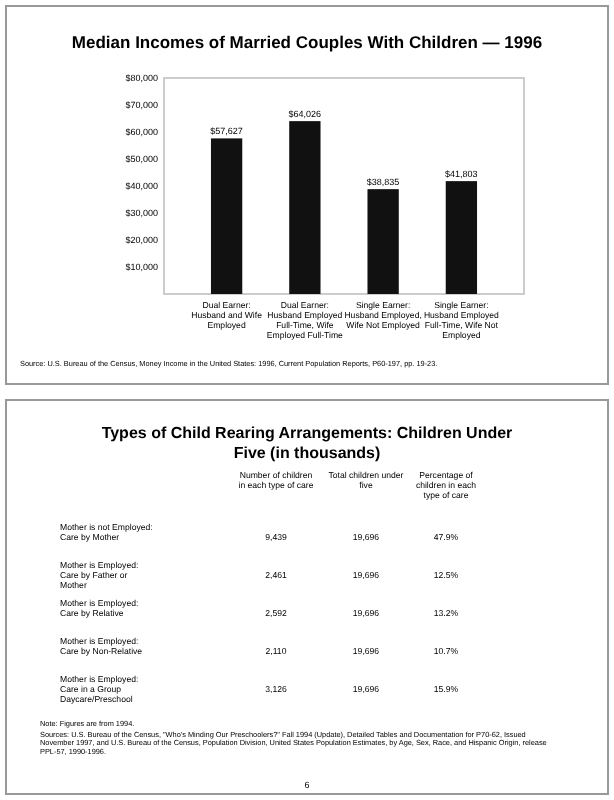 This screenshot has height=800, width=614. What do you see at coordinates (307, 443) in the screenshot?
I see `text: Types of Child Rearing Arrangements: Children Under Five (in thousands)` at bounding box center [307, 443].